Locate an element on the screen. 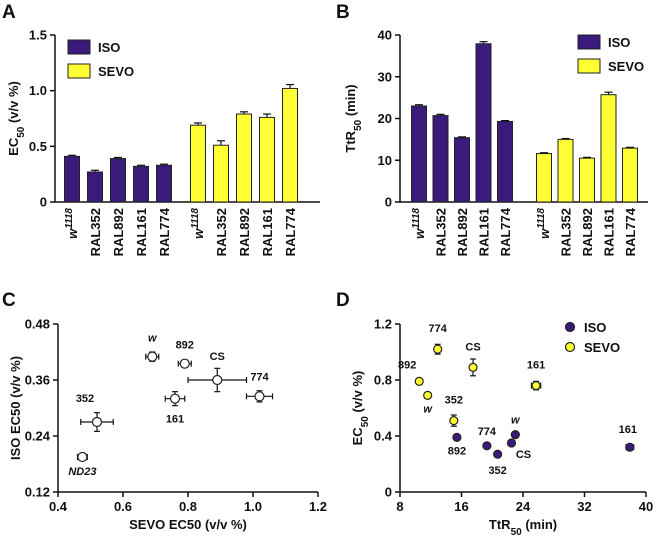  y-axis-label: ISO EC50 (v/v %) is located at coordinates (15, 408).